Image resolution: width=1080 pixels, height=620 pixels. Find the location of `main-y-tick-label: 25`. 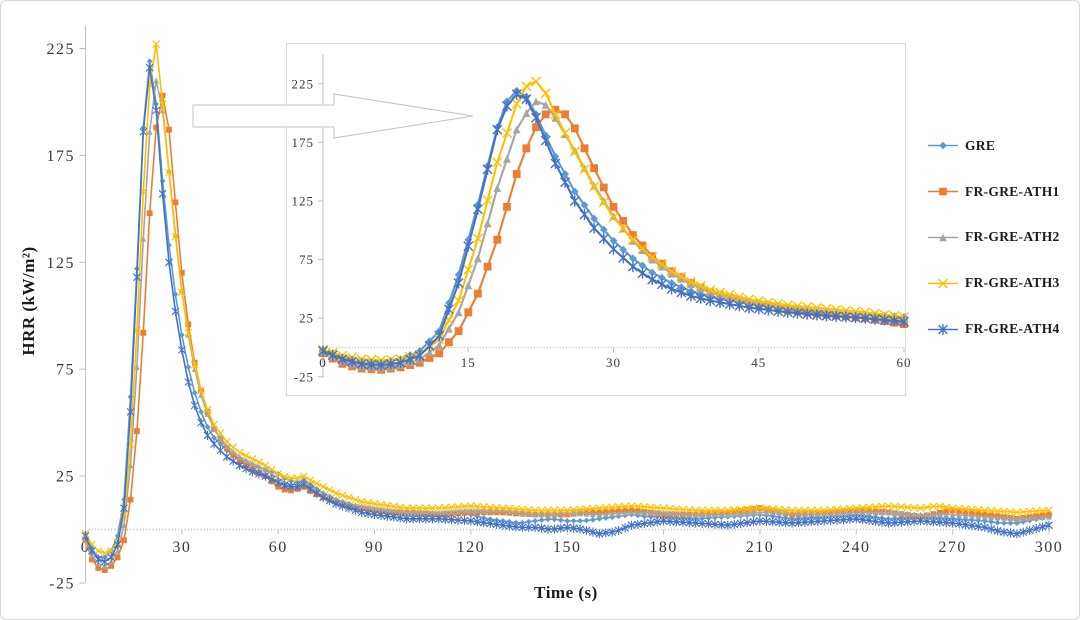

main-y-tick-label: 25 is located at coordinates (65, 477).